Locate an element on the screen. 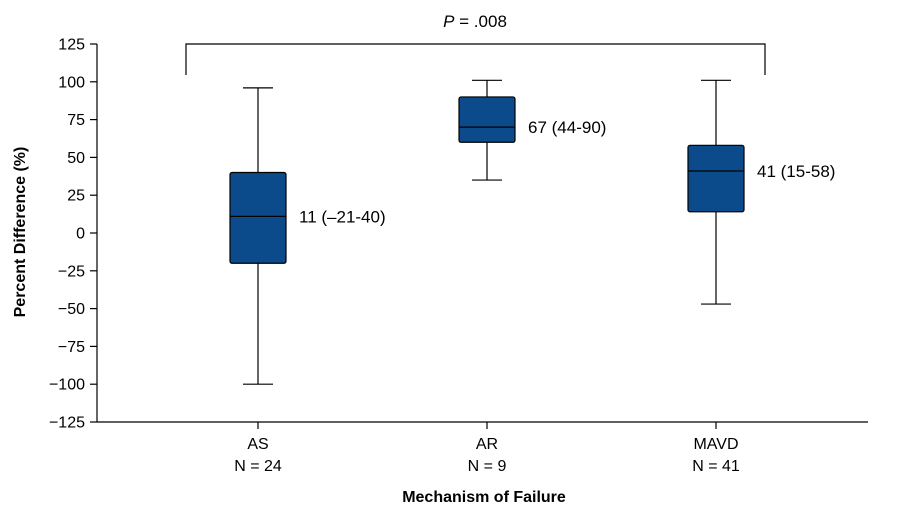 The image size is (898, 511). y-tick-label: −75 is located at coordinates (71, 347).